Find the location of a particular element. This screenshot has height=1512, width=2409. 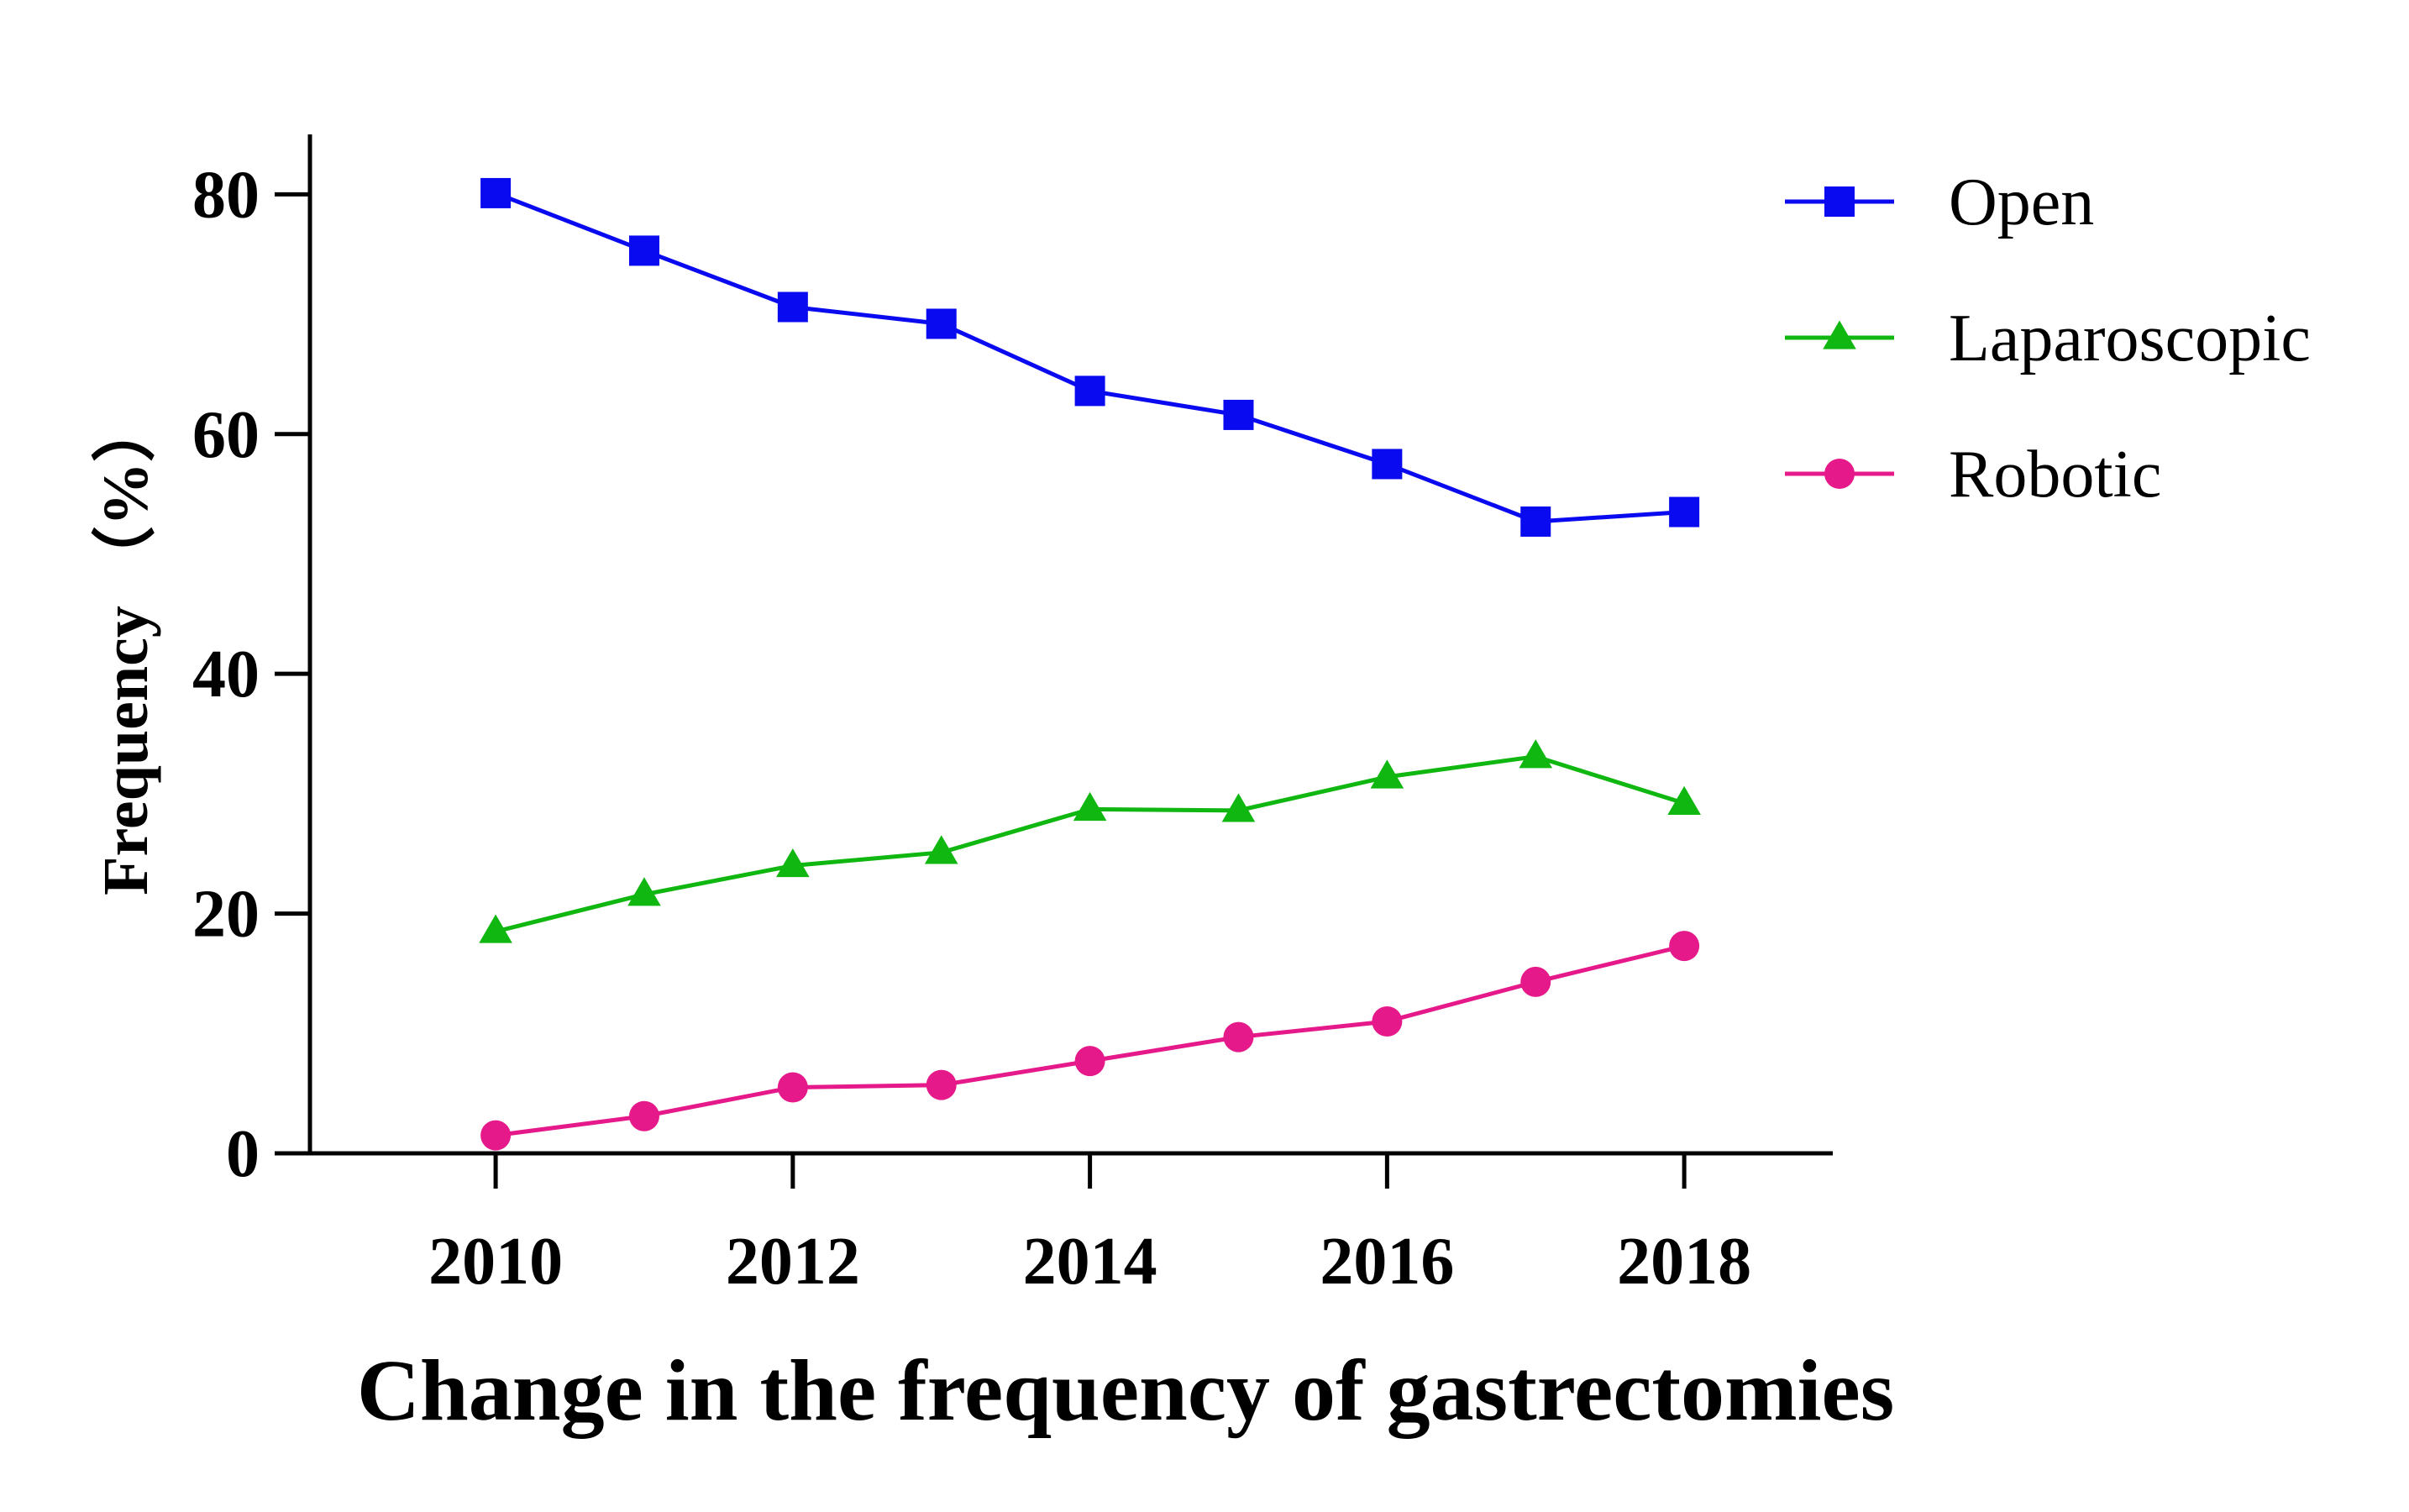

series-robotic is located at coordinates (1090, 1041).